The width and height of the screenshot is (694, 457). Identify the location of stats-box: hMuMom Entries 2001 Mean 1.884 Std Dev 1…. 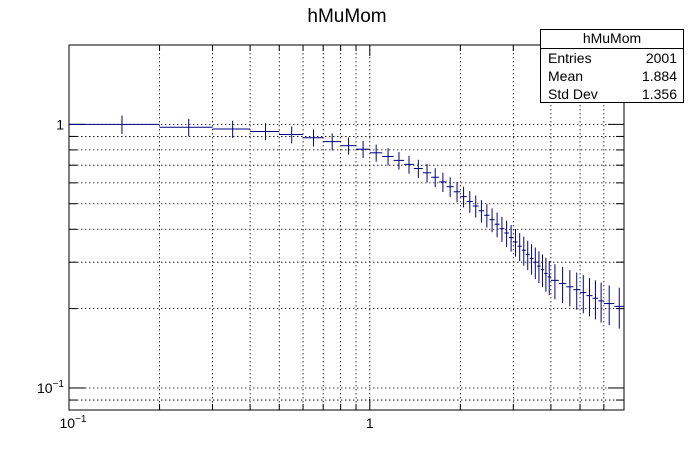
(612, 66).